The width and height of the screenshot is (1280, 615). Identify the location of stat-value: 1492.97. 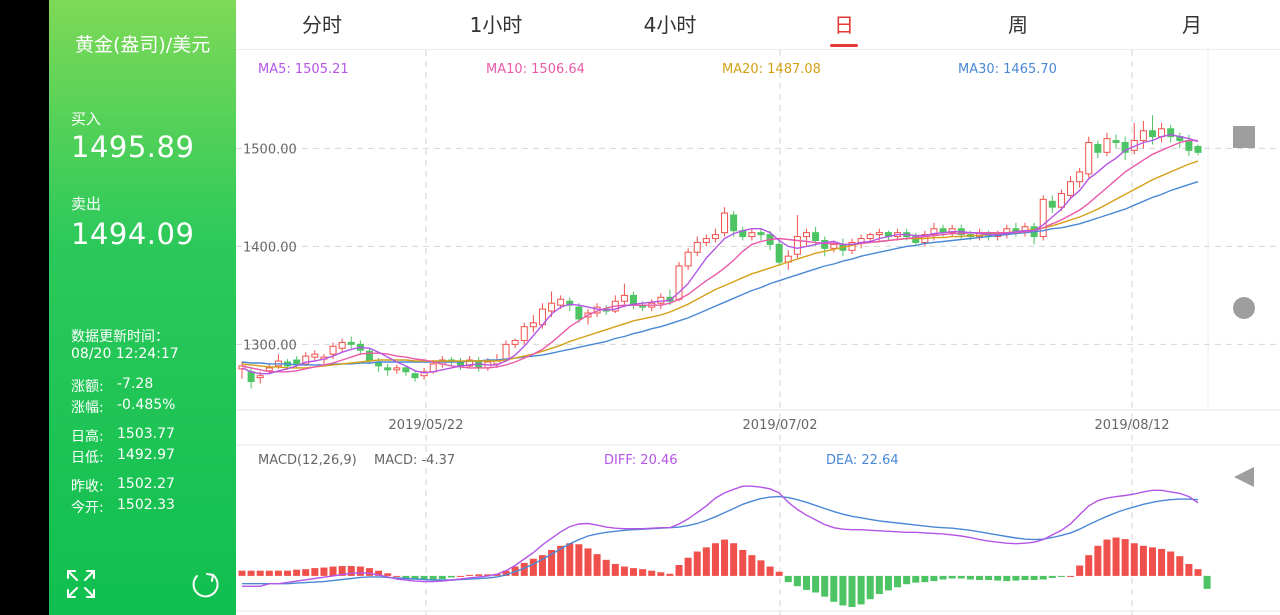
(146, 455).